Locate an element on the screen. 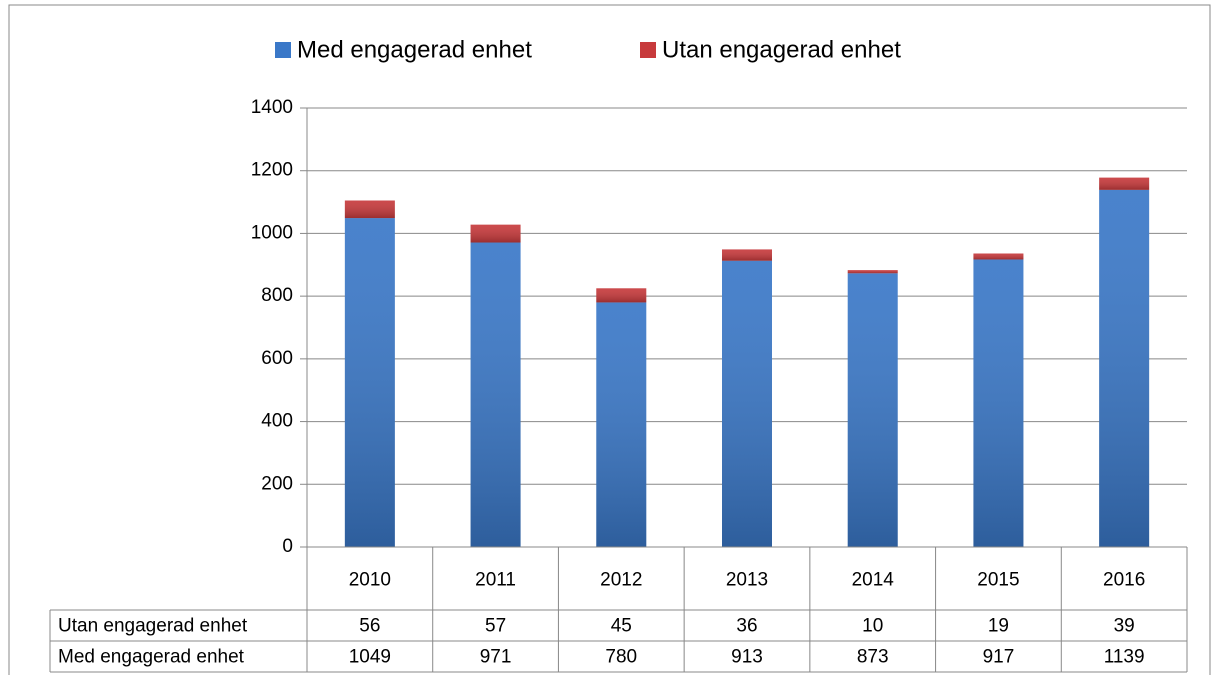  x-tick-label: 2016 is located at coordinates (1124, 580).